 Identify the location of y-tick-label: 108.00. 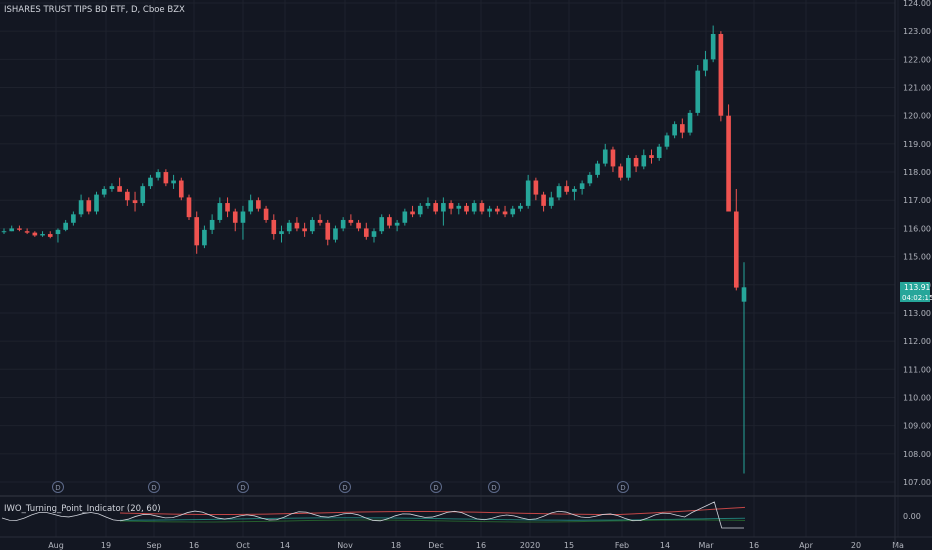
(917, 454).